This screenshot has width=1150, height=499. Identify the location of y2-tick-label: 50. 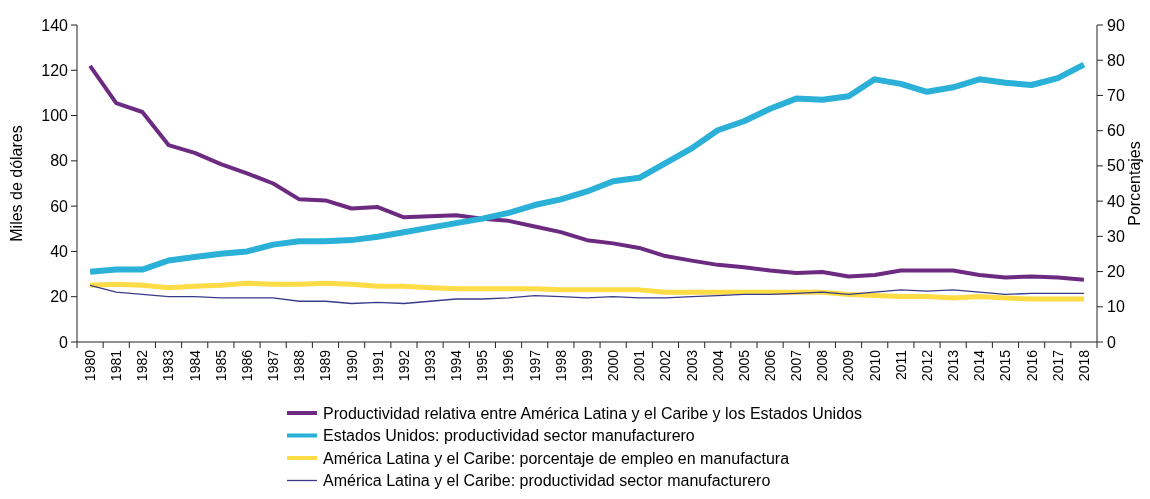
(1116, 166).